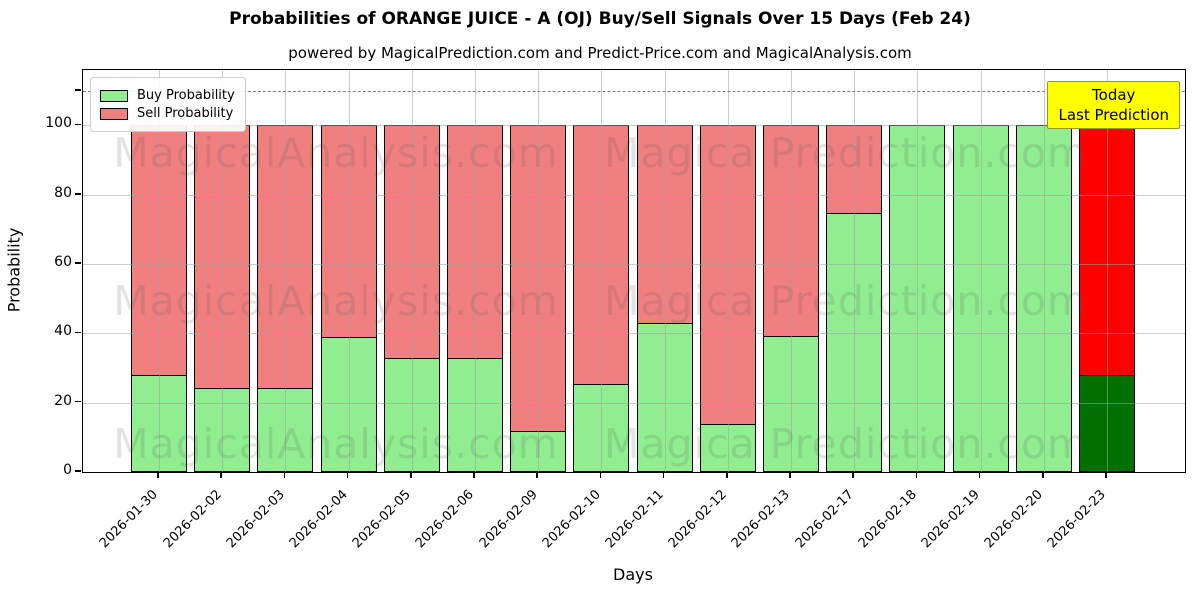 The height and width of the screenshot is (600, 1200). Describe the element at coordinates (114, 113) in the screenshot. I see `sell-swatch-icon` at that location.